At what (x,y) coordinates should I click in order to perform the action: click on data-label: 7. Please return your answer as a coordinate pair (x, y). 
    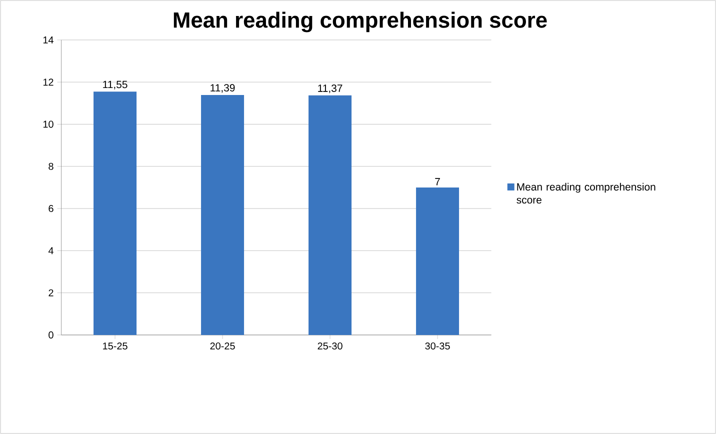
    Looking at the image, I should click on (437, 182).